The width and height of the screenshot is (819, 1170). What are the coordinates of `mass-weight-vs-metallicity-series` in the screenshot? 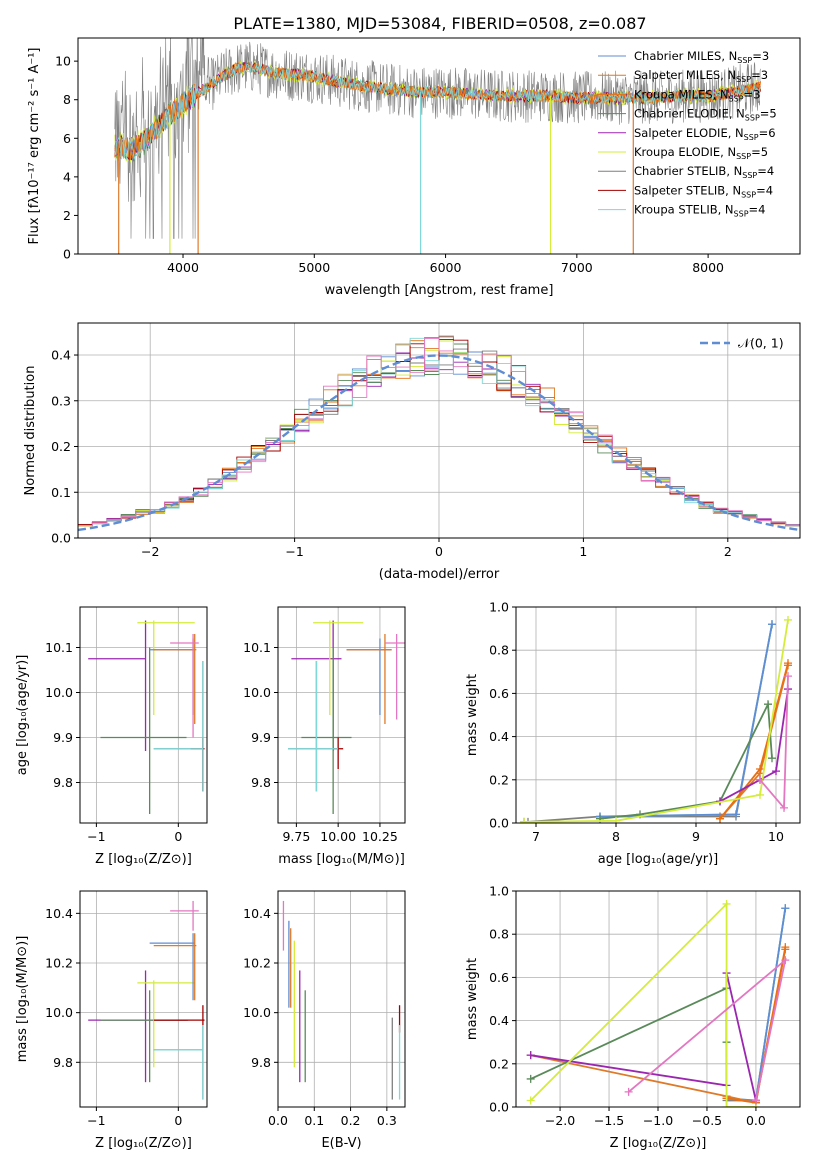 It's located at (658, 1003).